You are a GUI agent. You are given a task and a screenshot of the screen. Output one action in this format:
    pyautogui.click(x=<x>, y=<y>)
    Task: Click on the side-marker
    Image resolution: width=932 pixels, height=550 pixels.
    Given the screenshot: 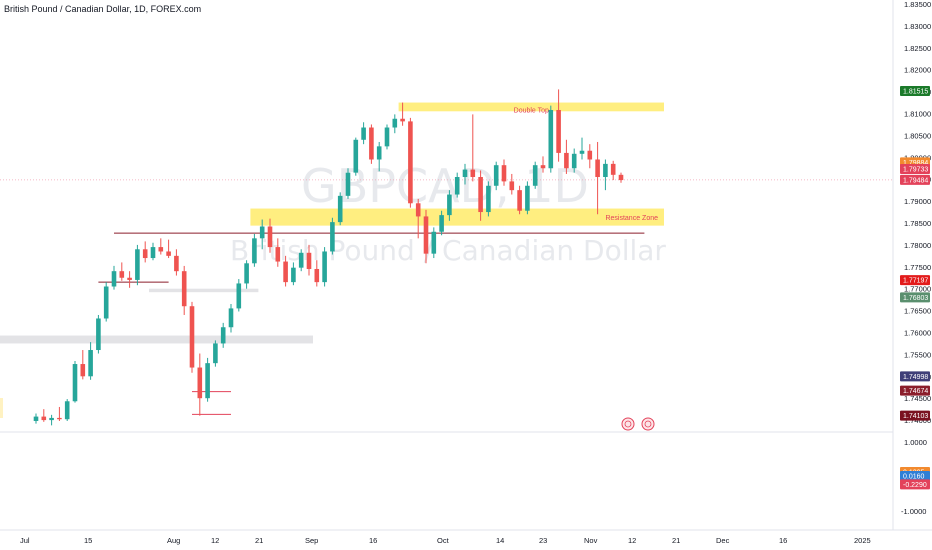 What is the action you would take?
    pyautogui.click(x=1, y=408)
    